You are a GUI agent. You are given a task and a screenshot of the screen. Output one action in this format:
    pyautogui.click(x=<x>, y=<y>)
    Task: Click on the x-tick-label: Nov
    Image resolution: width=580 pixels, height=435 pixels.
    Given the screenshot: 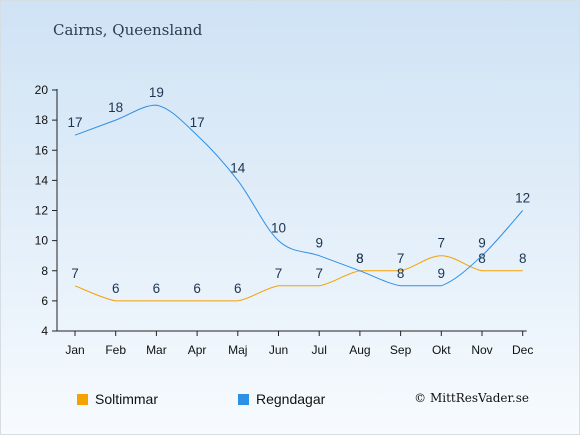 What is the action you would take?
    pyautogui.click(x=481, y=350)
    